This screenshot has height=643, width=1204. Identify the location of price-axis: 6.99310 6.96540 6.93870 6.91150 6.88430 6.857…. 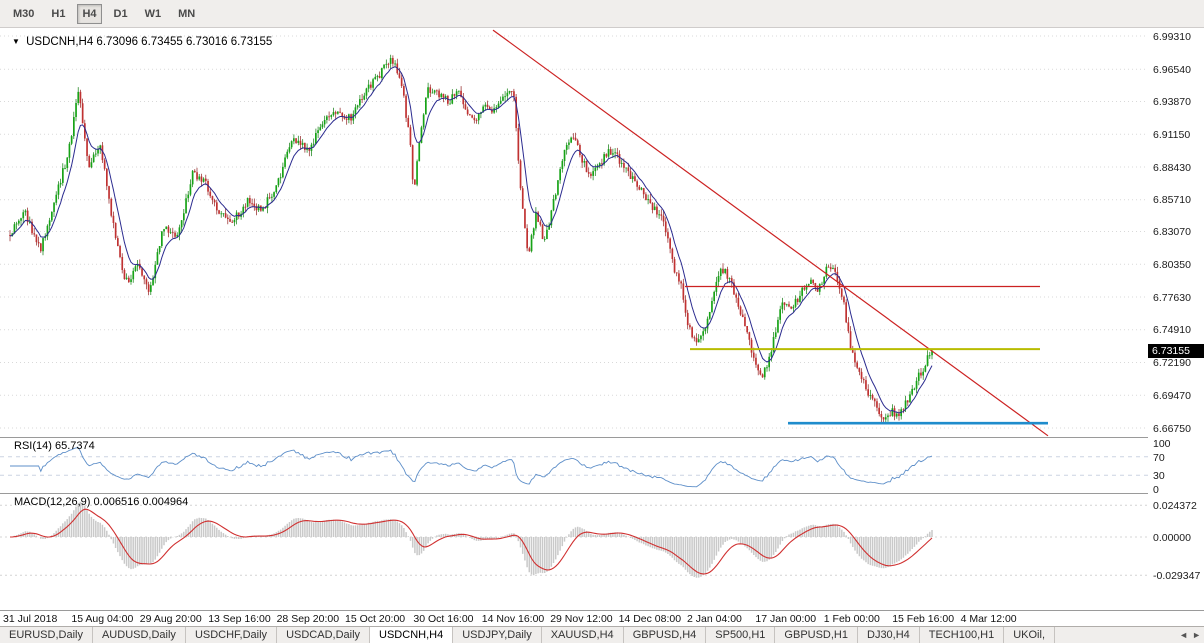
(1176, 319).